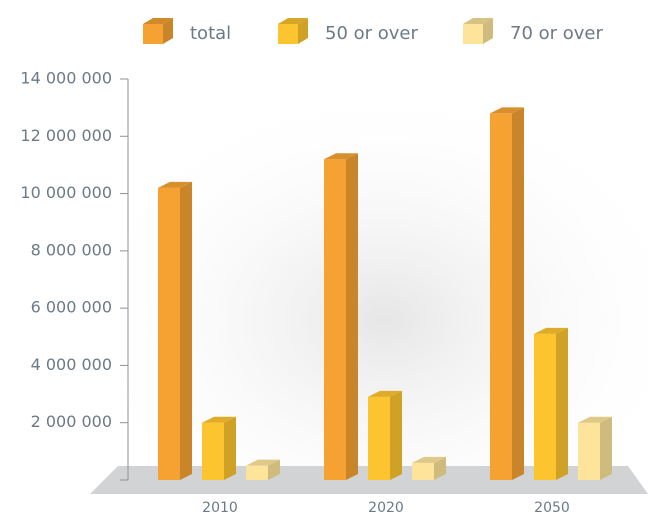 Image resolution: width=648 pixels, height=518 pixels. I want to click on y-tick-label: 8 000 000, so click(71, 249).